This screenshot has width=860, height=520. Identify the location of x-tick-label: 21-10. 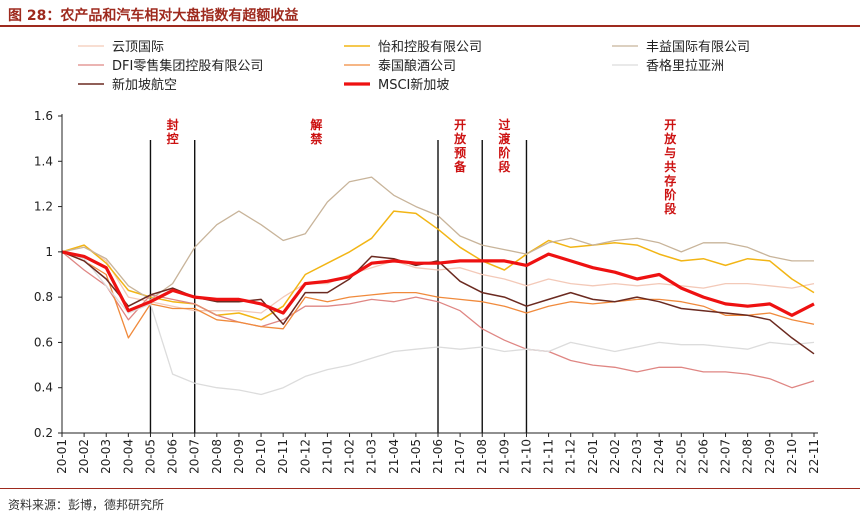
(526, 456).